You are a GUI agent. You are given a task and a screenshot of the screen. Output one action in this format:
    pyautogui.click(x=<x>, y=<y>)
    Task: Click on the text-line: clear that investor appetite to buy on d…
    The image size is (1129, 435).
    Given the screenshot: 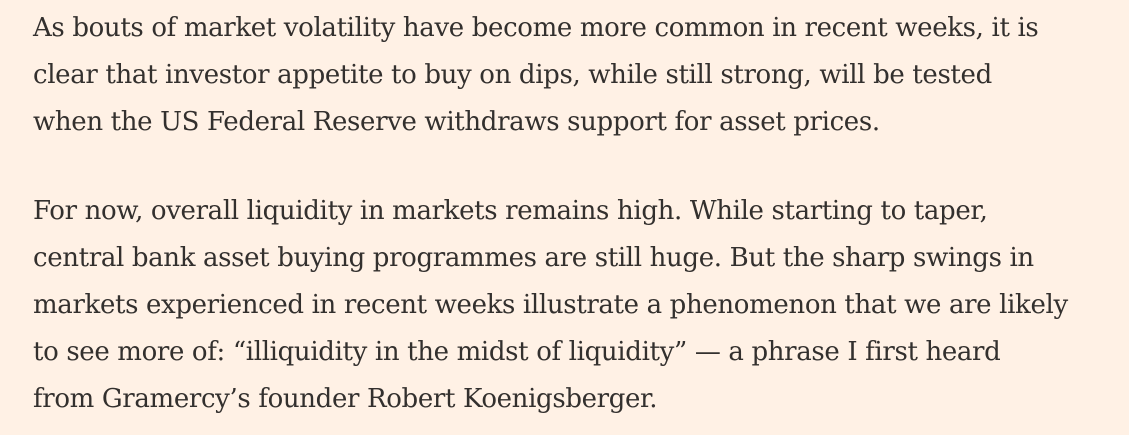 What is the action you would take?
    pyautogui.click(x=512, y=75)
    